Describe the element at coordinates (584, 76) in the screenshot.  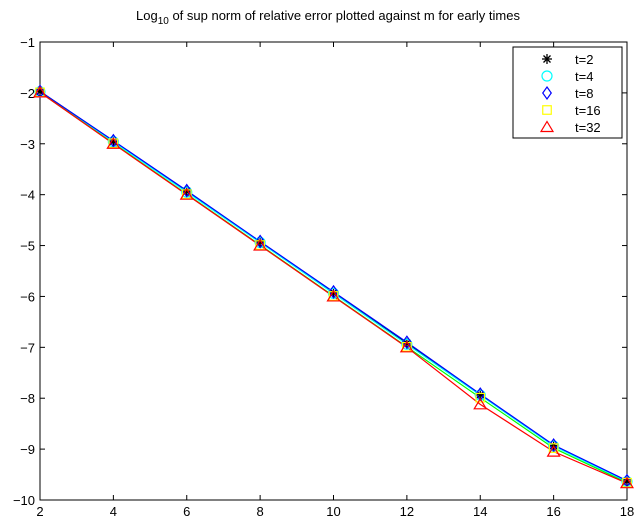
I see `legend-label: t=4` at that location.